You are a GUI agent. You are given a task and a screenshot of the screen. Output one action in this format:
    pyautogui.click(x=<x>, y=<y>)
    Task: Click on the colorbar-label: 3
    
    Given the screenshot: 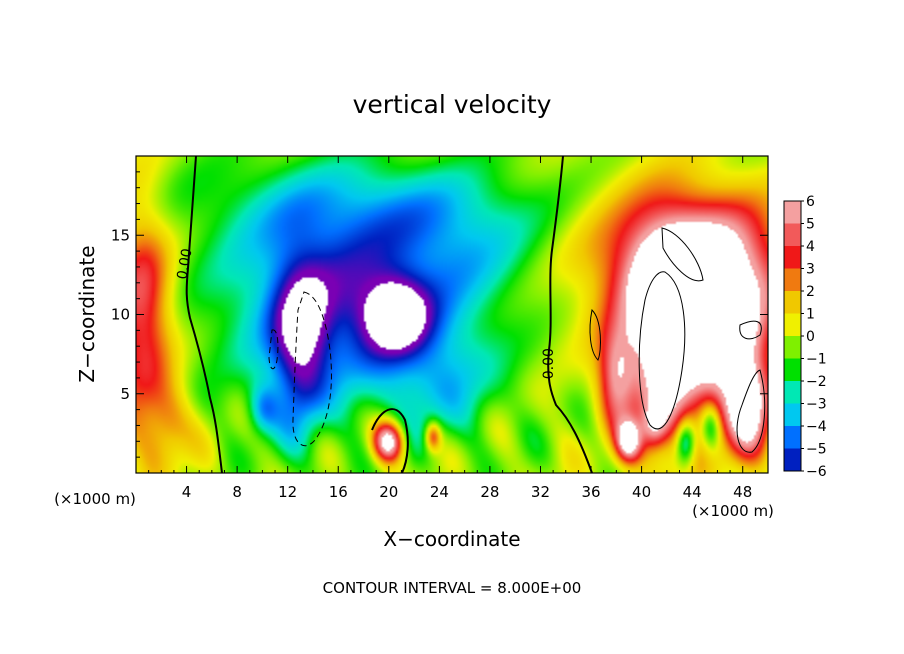 What is the action you would take?
    pyautogui.click(x=810, y=270)
    